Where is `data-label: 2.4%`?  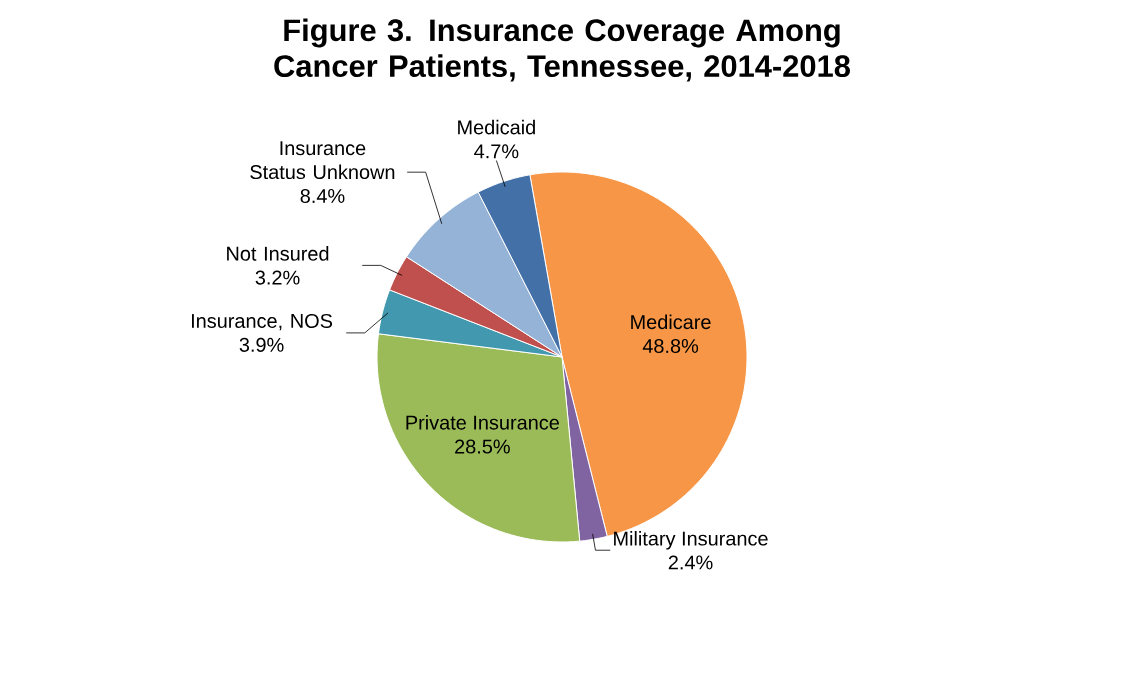 data-label: 2.4% is located at coordinates (690, 562).